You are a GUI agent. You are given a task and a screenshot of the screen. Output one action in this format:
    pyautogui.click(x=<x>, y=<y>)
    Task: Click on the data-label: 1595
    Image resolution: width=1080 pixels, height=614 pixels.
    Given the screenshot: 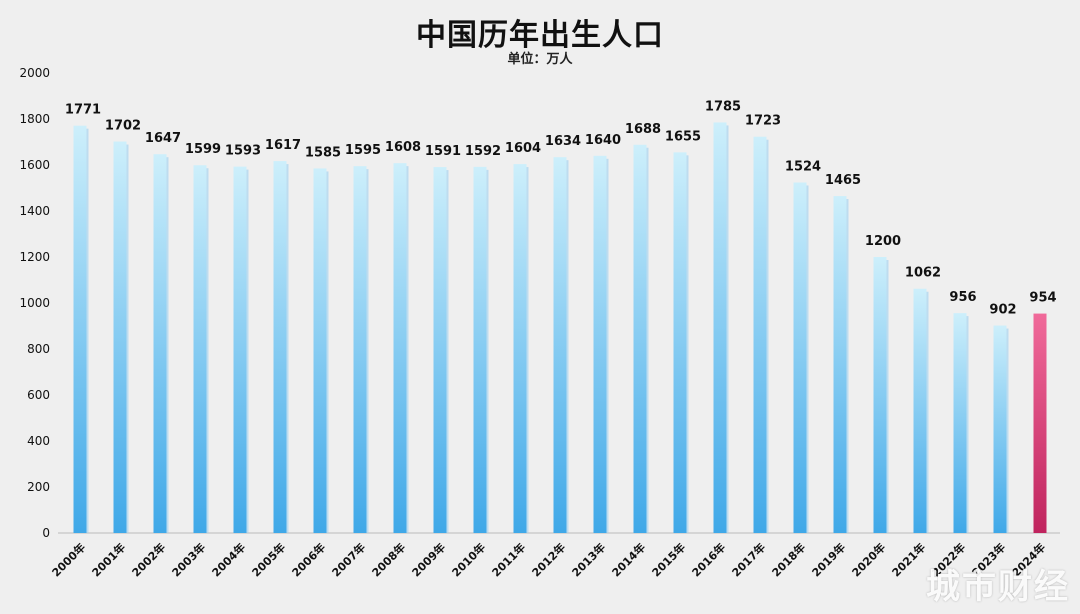 What is the action you would take?
    pyautogui.click(x=363, y=150)
    